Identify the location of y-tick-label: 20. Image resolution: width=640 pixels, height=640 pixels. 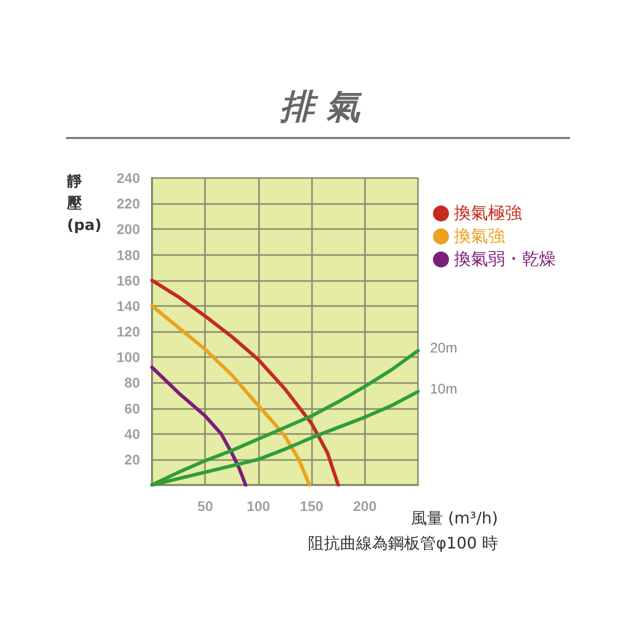
(132, 459).